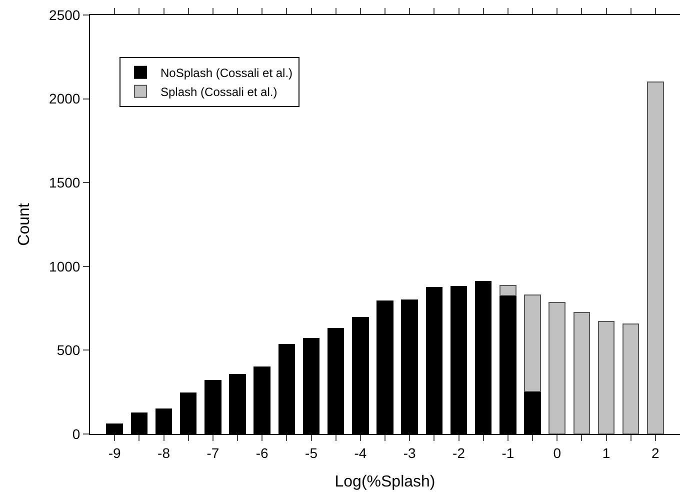 Image resolution: width=685 pixels, height=499 pixels. What do you see at coordinates (557, 452) in the screenshot?
I see `x-tick-label: 0` at bounding box center [557, 452].